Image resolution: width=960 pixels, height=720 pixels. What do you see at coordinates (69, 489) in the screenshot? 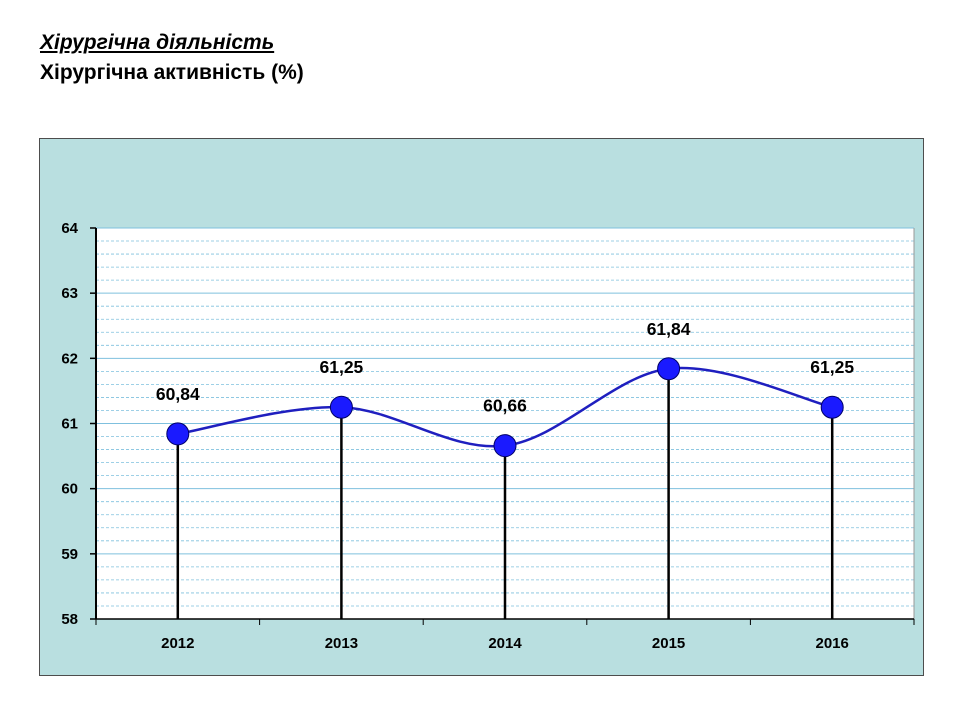
I see `y-tick-label: 60` at bounding box center [69, 489].